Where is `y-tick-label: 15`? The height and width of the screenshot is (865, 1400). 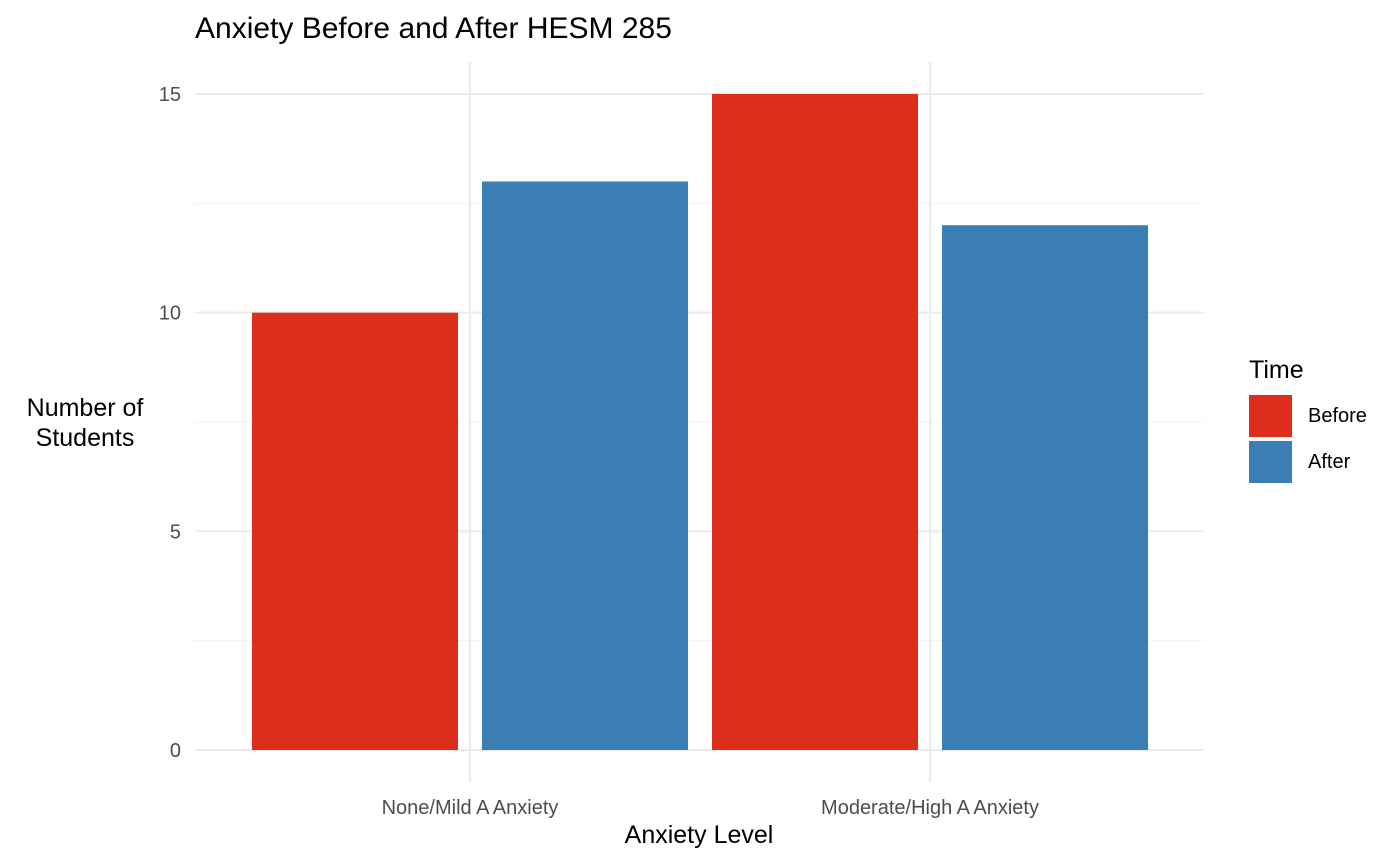
y-tick-label: 15 is located at coordinates (170, 95).